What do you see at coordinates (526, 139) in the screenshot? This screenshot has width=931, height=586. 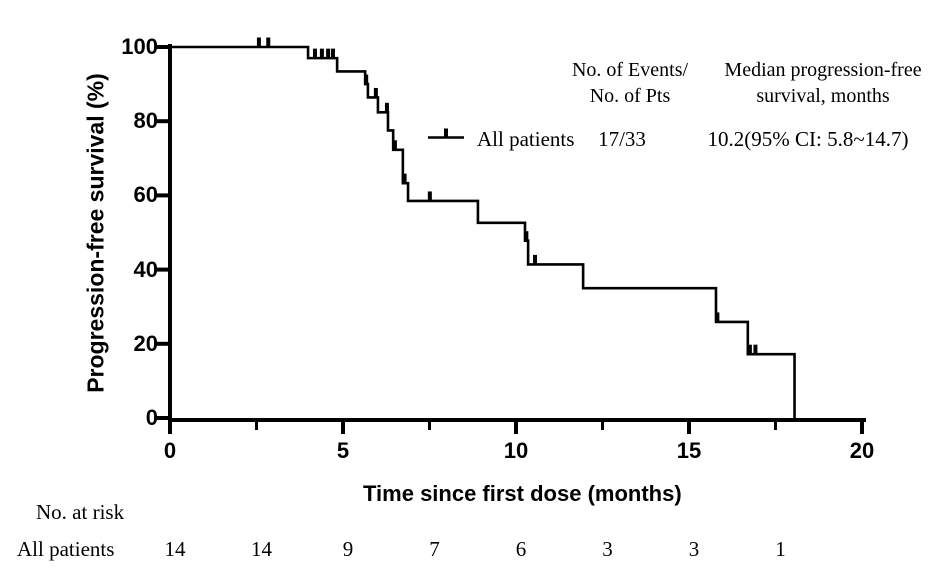 I see `legend-series-label: All patients` at bounding box center [526, 139].